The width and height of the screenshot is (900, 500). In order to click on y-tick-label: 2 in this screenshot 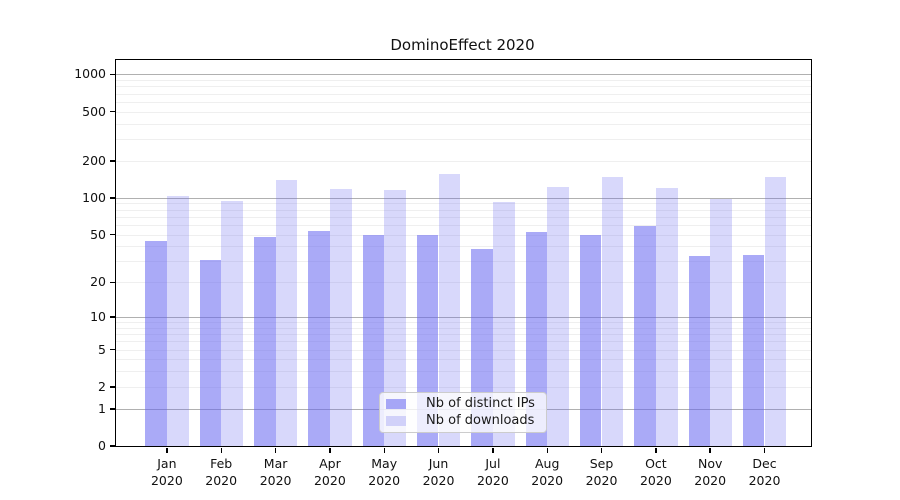, I will do `click(102, 386)`.